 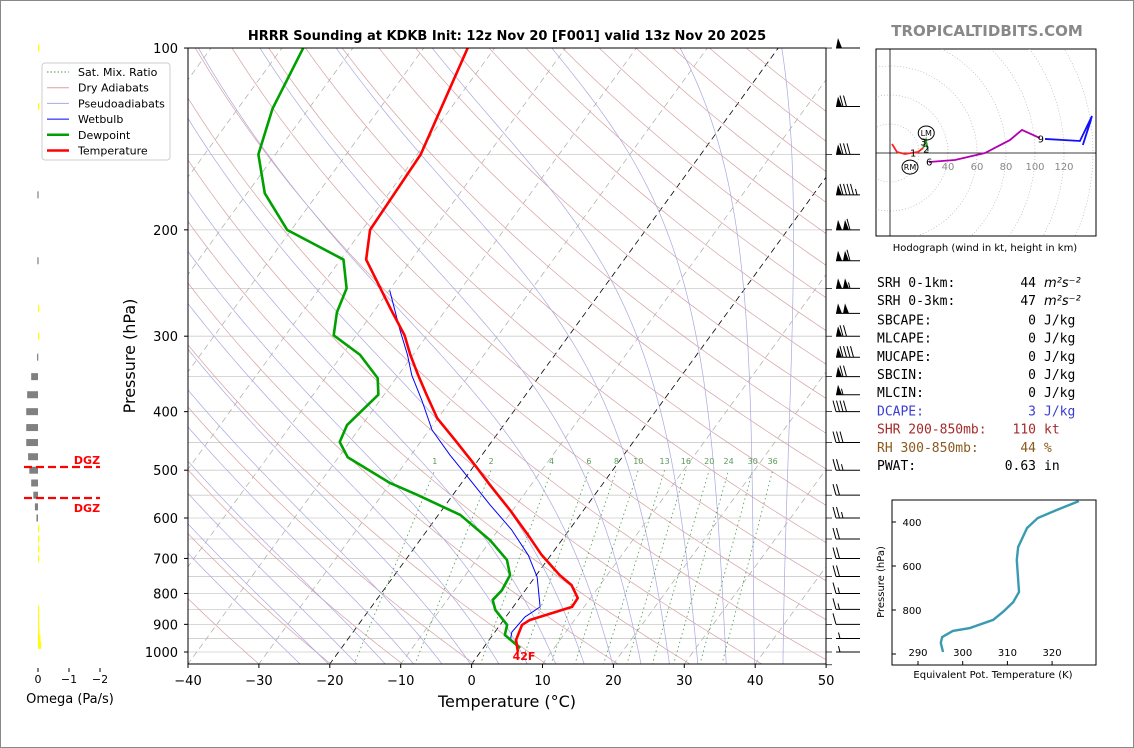 I want to click on hodograph-height-label: 9, so click(x=1041, y=140).